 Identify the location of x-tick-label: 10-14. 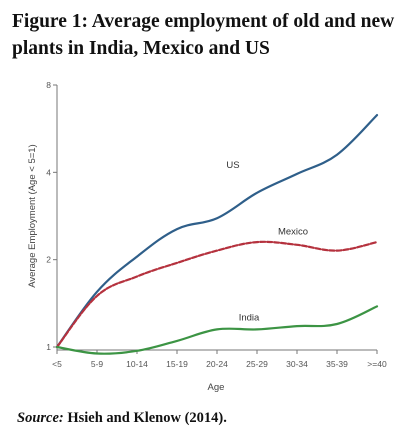
(137, 364).